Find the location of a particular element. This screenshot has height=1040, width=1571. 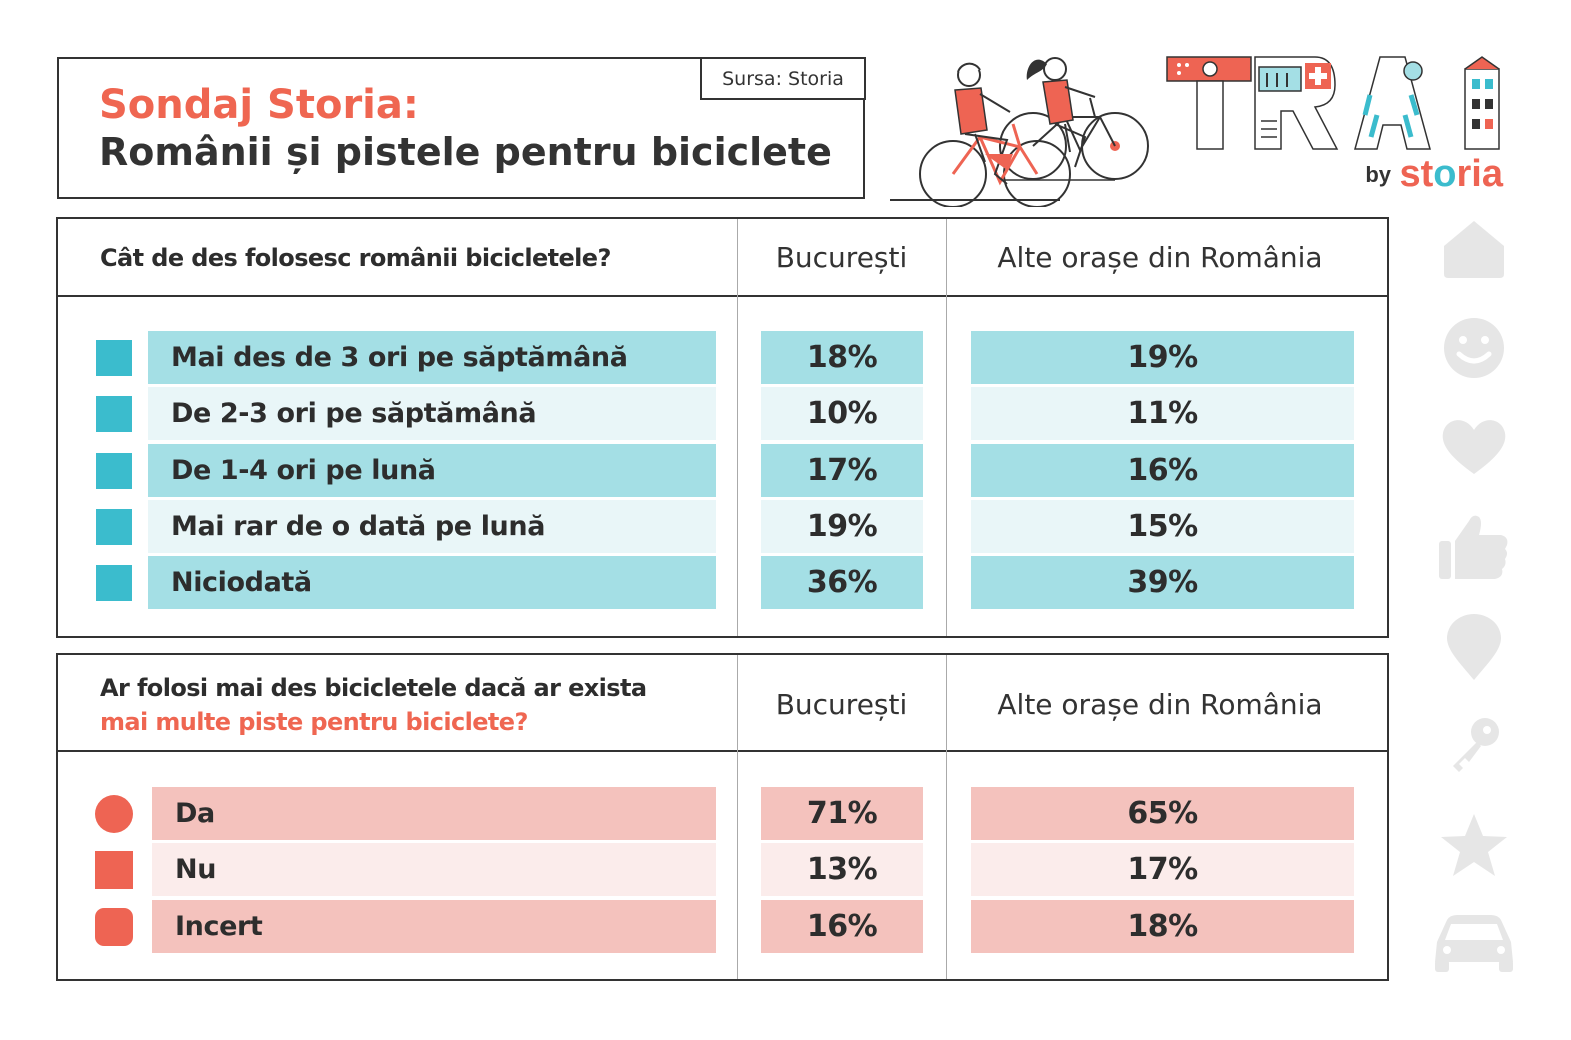

title-box is located at coordinates (461, 128).